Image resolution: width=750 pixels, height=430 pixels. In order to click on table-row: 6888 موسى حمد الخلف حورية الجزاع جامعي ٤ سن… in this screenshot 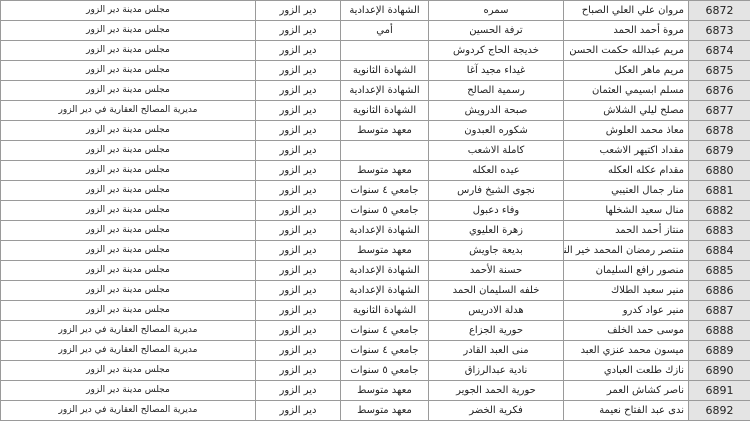, I will do `click(375, 330)`.